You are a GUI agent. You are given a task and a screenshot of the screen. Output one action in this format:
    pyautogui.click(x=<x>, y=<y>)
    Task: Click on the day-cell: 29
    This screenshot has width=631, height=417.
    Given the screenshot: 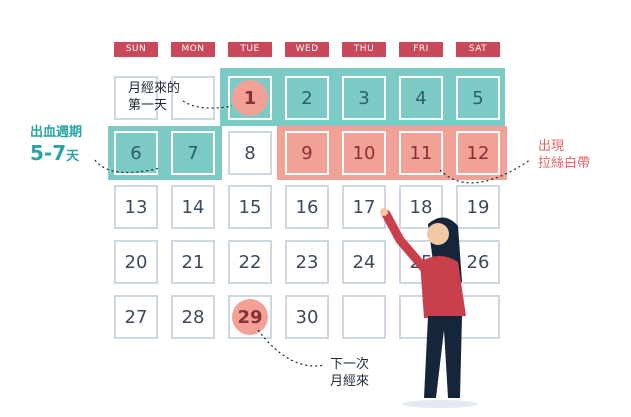 What is the action you would take?
    pyautogui.click(x=250, y=317)
    